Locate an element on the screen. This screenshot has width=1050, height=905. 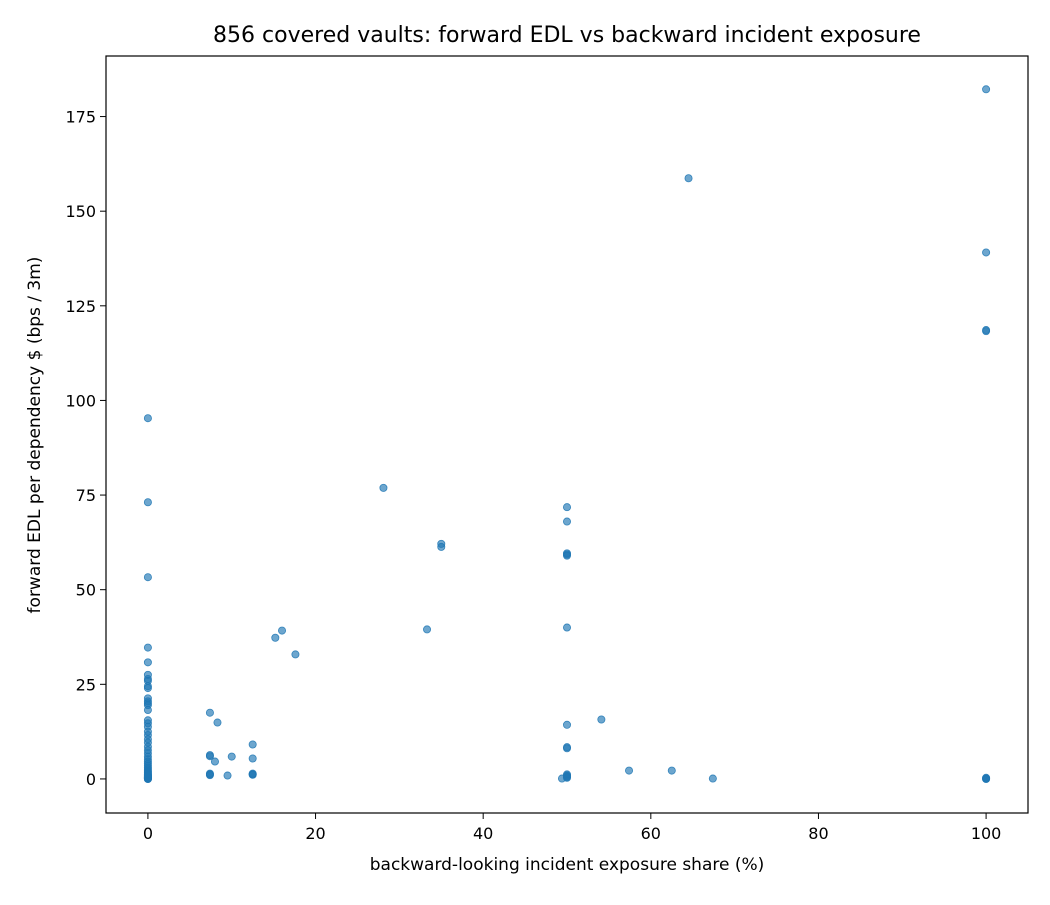
x-tick-label: 40 is located at coordinates (483, 833).